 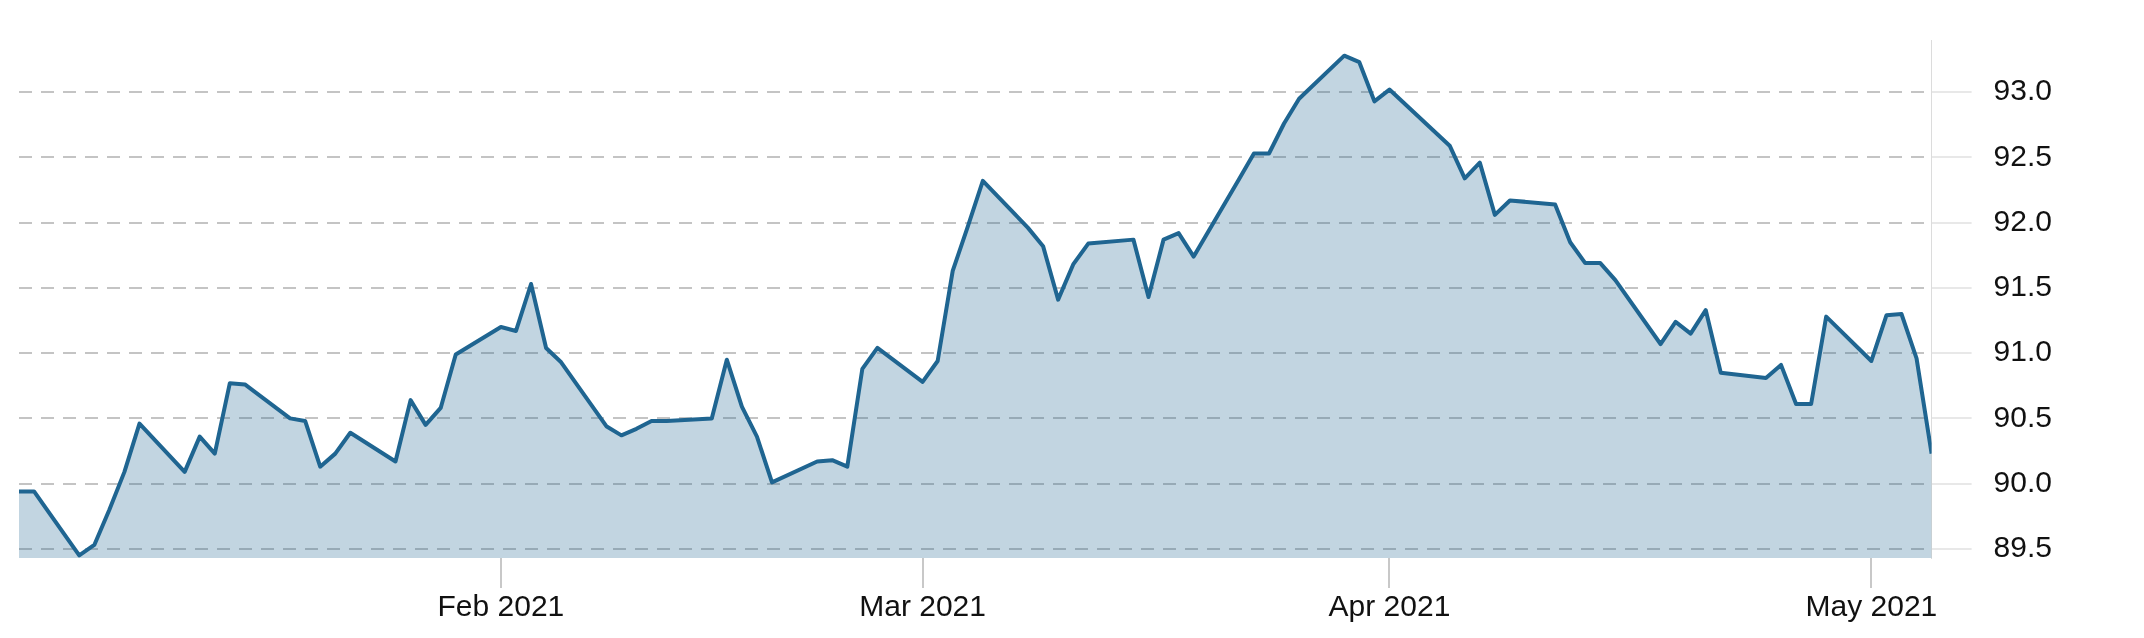 What do you see at coordinates (2022, 90) in the screenshot?
I see `y-tick-label: 93.0` at bounding box center [2022, 90].